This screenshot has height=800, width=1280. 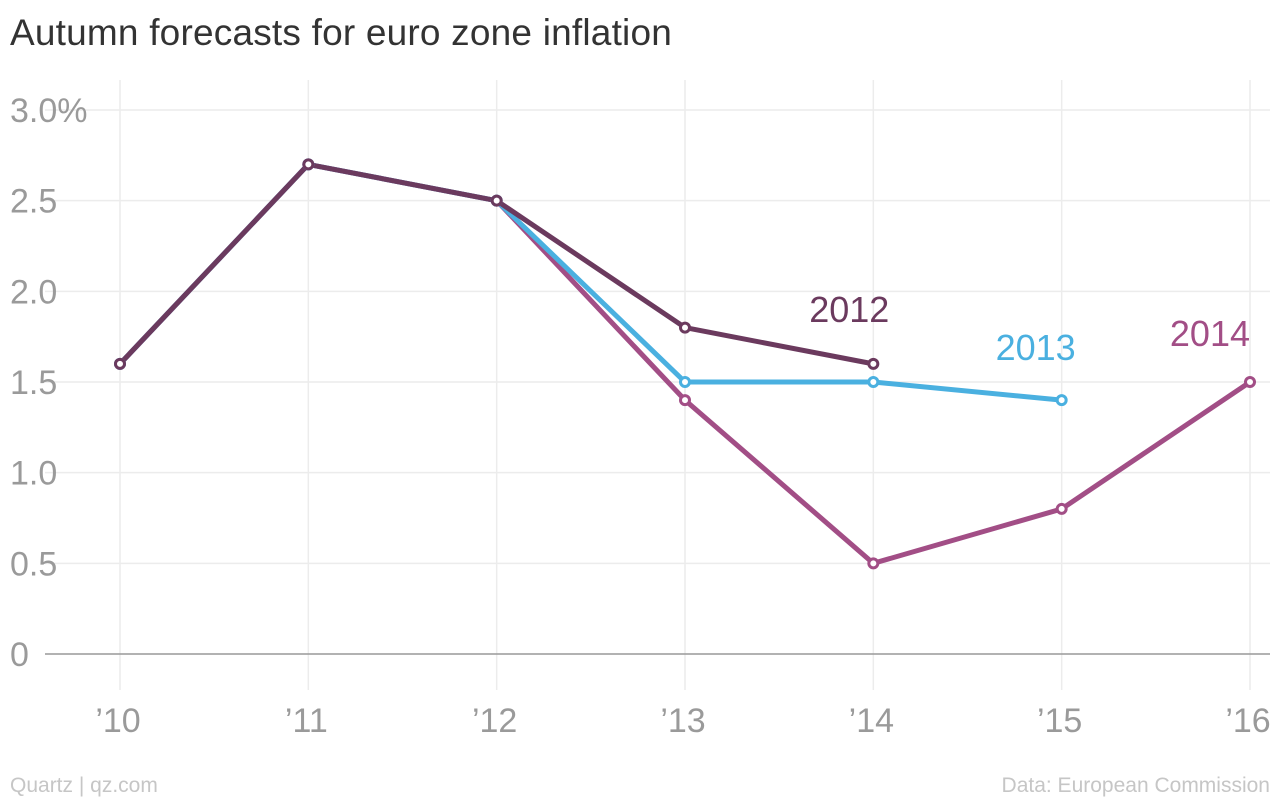 What do you see at coordinates (1036, 347) in the screenshot?
I see `series-label-2013: 2013` at bounding box center [1036, 347].